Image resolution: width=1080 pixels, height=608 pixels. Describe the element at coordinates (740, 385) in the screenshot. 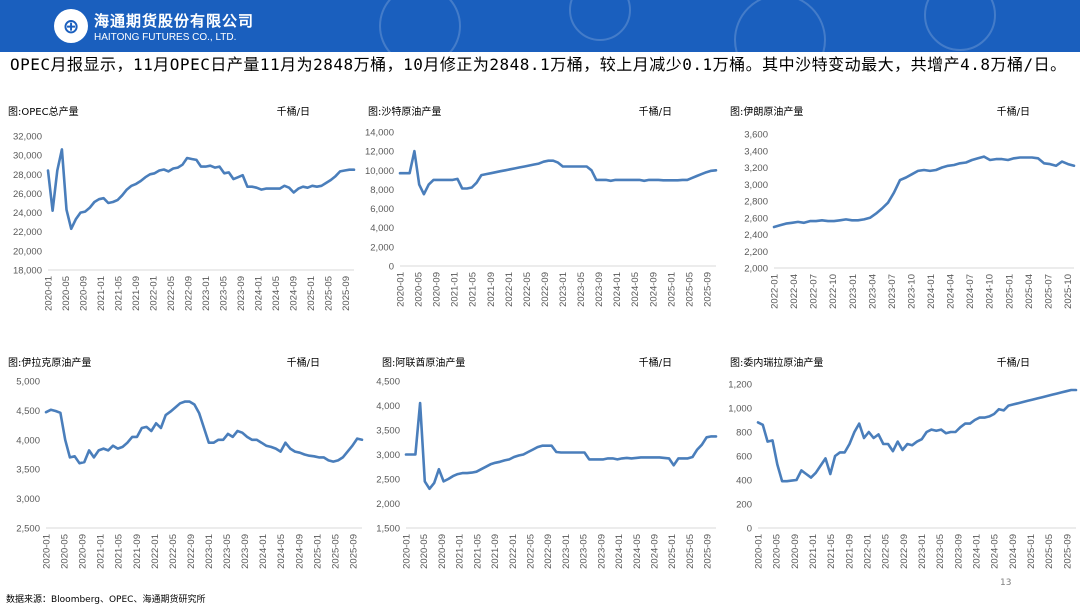

I see `y-tick-label: 1,200` at that location.